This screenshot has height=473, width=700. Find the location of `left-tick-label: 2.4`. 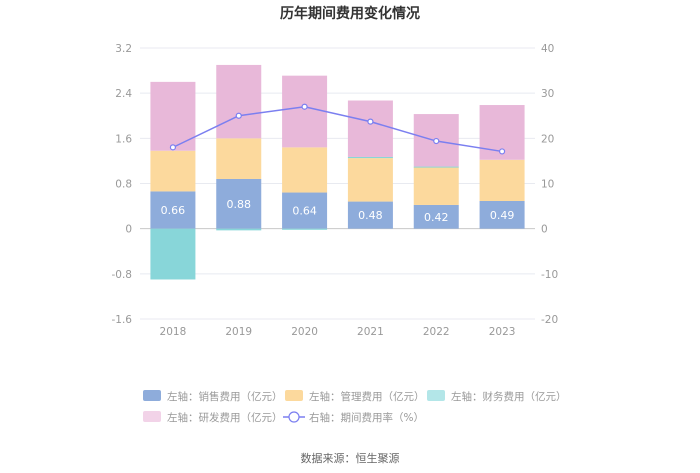

left-tick-label: 2.4 is located at coordinates (123, 94).